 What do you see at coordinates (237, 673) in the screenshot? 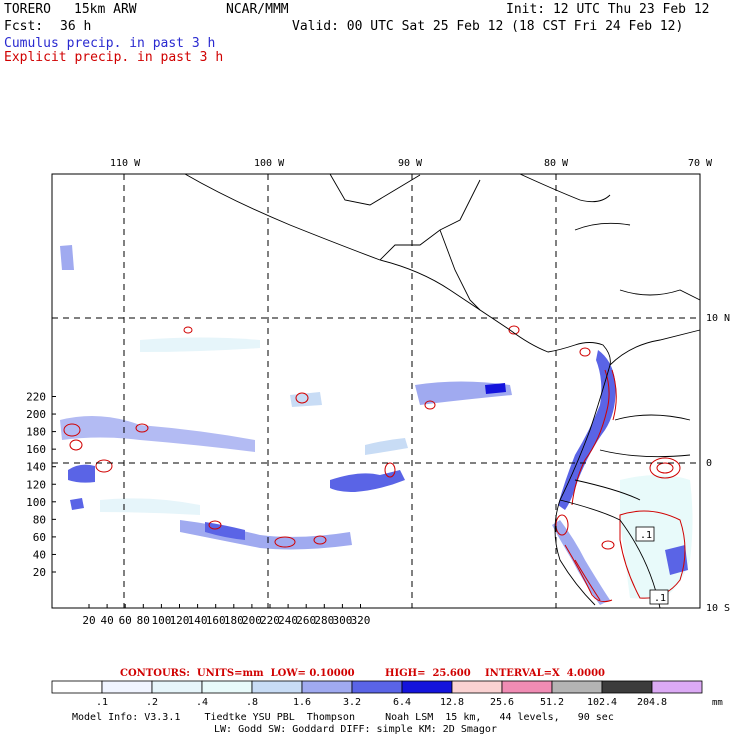
I see `contour-units: CONTOURS: UNITS=mm LOW= 0.10000` at bounding box center [237, 673].